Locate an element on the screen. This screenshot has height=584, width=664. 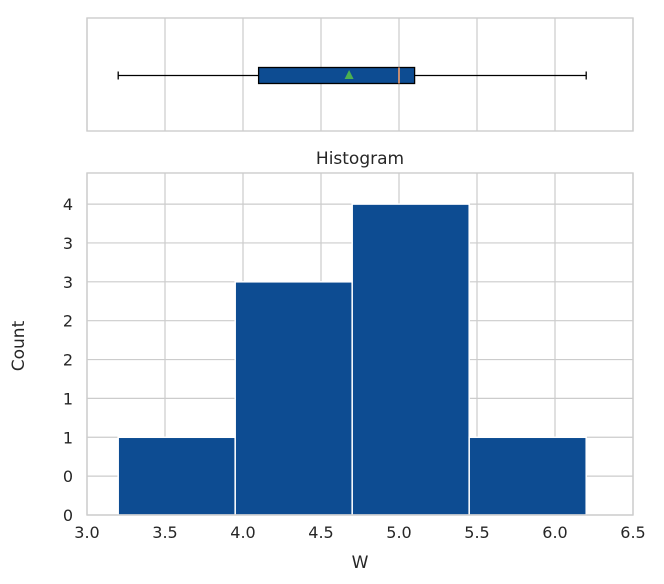
x-tick-label: 5.5 is located at coordinates (476, 532).